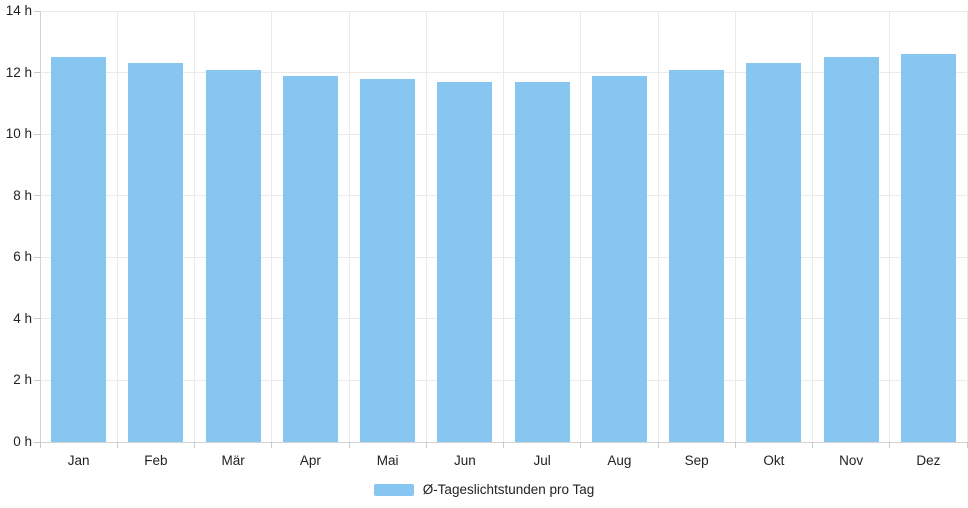 Image resolution: width=968 pixels, height=508 pixels. Describe the element at coordinates (928, 460) in the screenshot. I see `x-axis-label-dez: Dez` at that location.